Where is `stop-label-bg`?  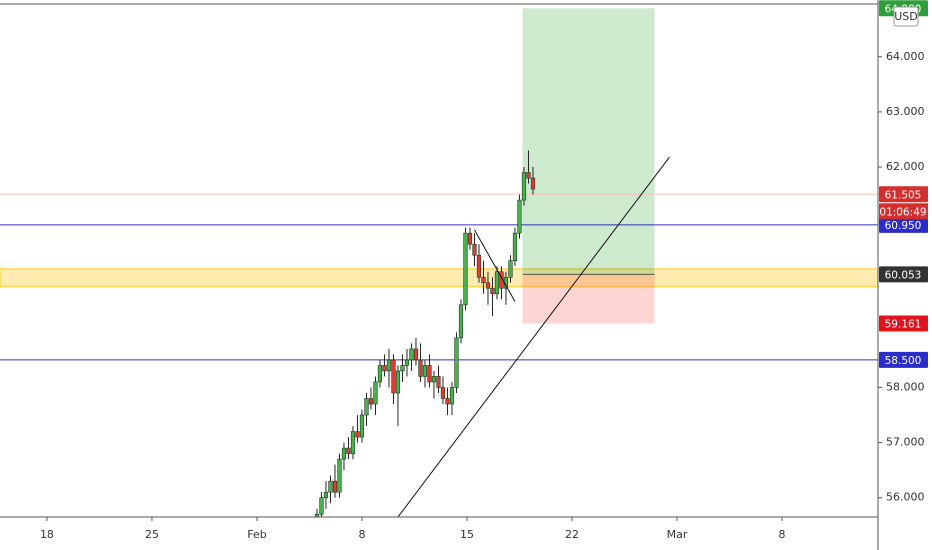 stop-label-bg is located at coordinates (903, 323).